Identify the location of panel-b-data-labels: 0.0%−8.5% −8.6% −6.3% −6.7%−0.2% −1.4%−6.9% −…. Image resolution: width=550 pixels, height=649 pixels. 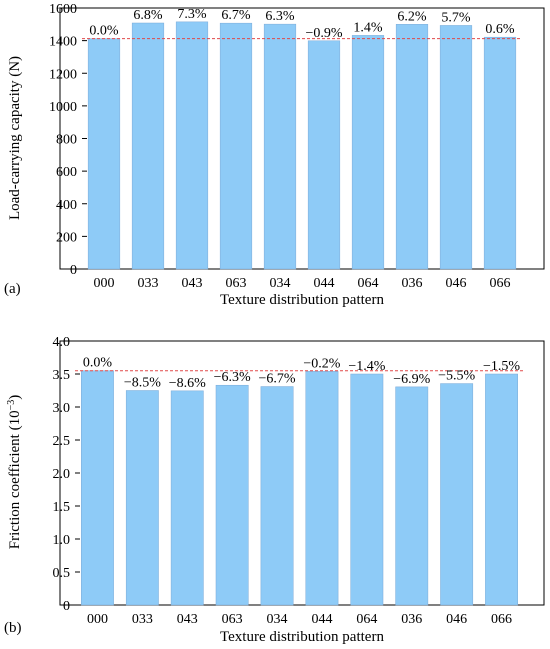
(302, 373).